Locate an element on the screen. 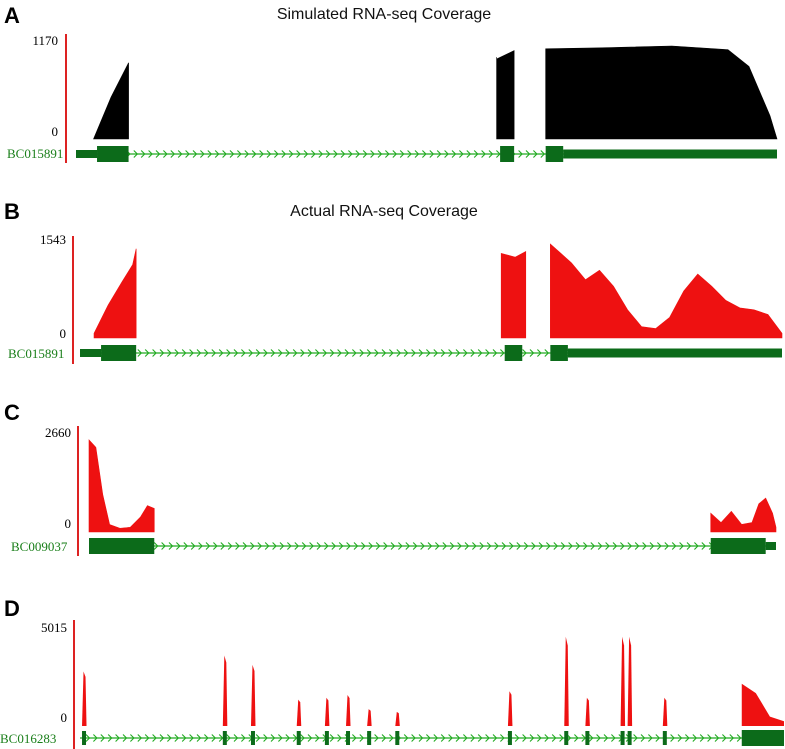 The height and width of the screenshot is (749, 785). panel-c-coverage is located at coordinates (432, 486).